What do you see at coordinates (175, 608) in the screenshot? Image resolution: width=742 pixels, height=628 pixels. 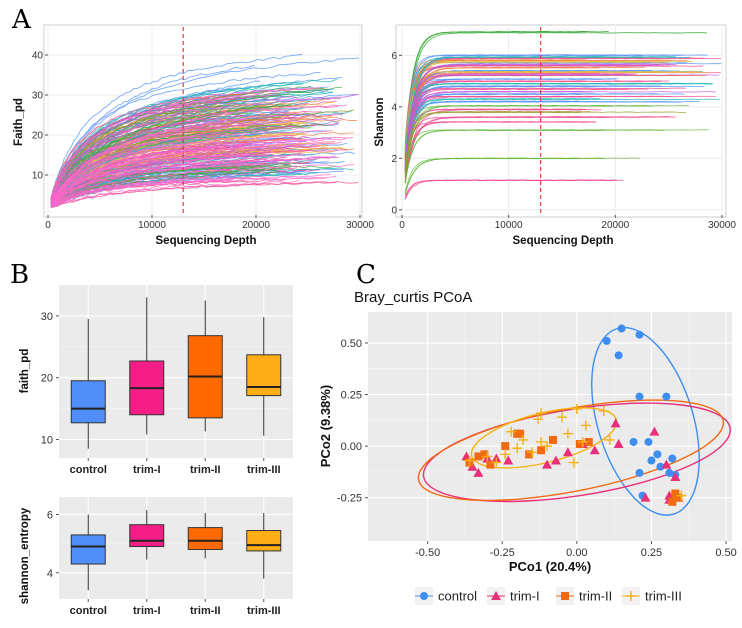 I see `x-ticks: control trim-I trim-II trim-III` at bounding box center [175, 608].